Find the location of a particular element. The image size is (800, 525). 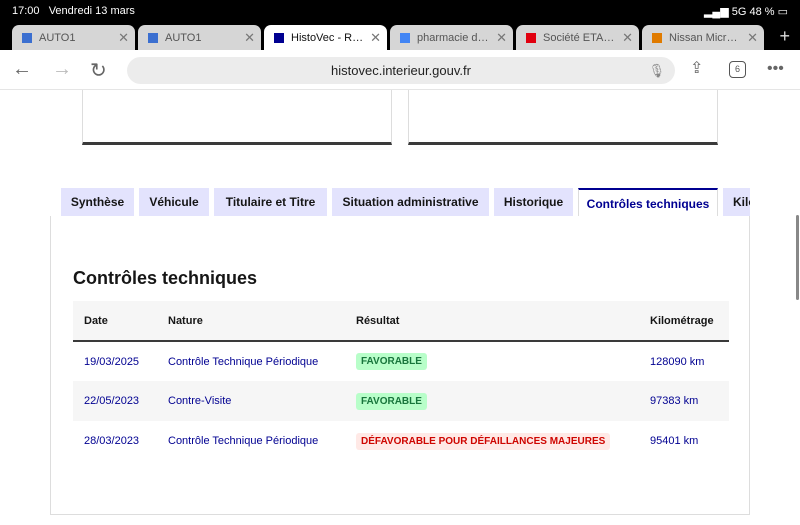

browser-tab-title: pharmacie de toulouse is located at coordinates (454, 37).